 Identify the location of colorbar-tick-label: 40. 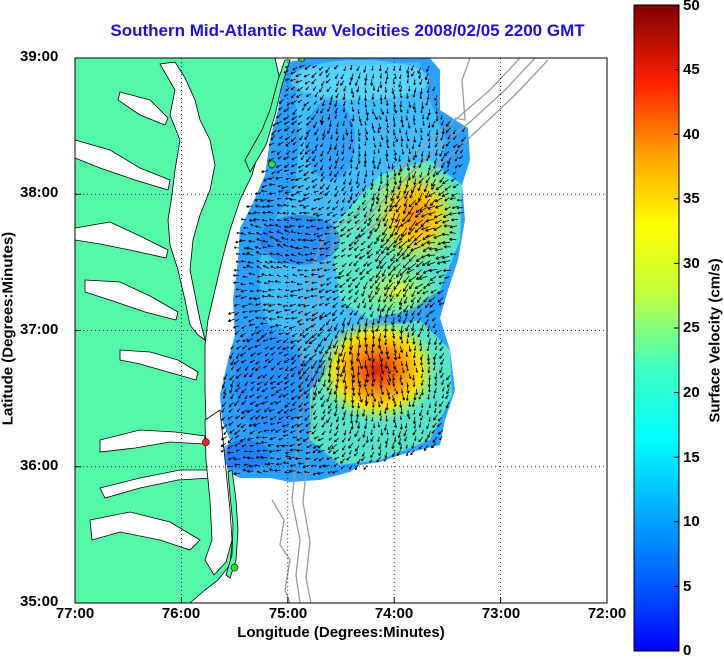
(691, 134).